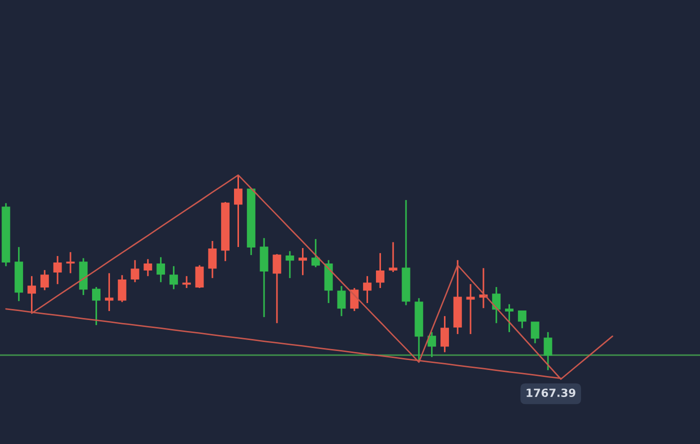 This screenshot has width=700, height=444. I want to click on text: 1767.39, so click(551, 392).